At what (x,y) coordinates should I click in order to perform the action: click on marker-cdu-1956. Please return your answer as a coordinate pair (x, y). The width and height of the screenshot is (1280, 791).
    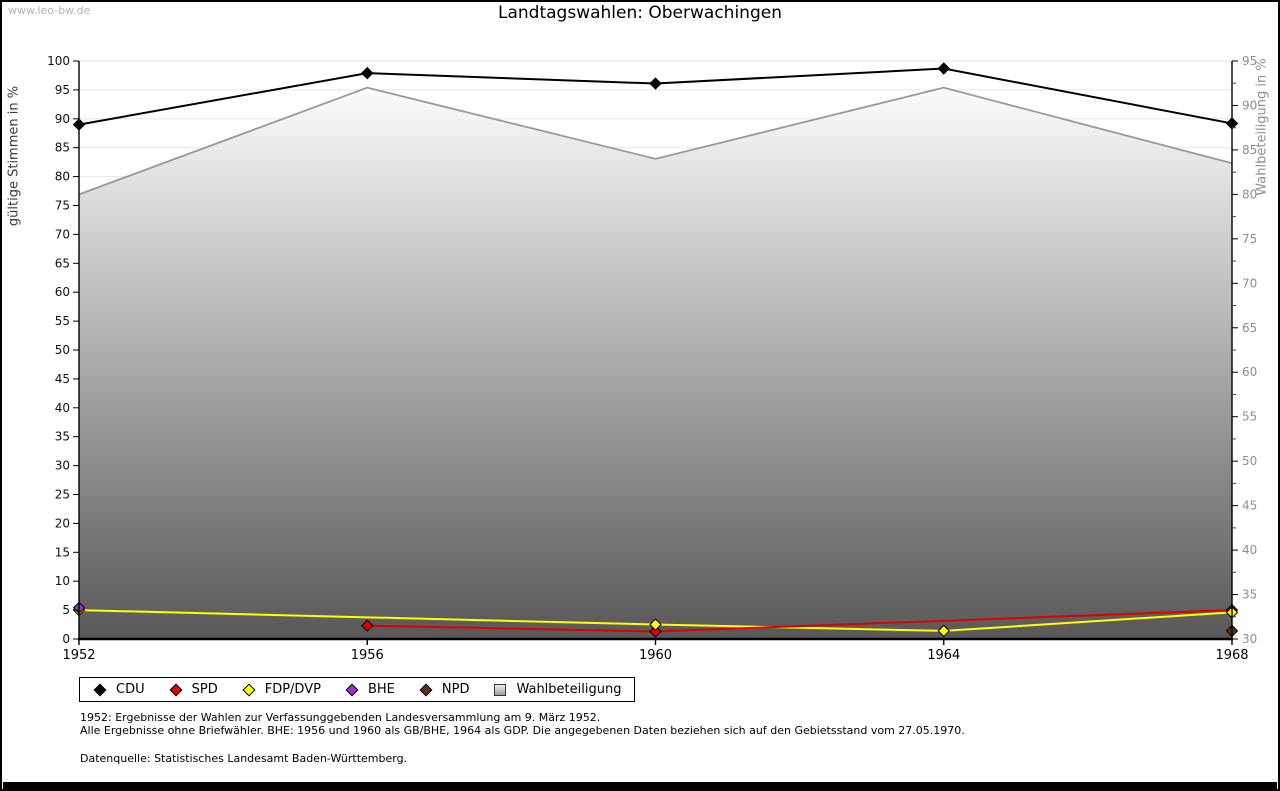
    Looking at the image, I should click on (367, 73).